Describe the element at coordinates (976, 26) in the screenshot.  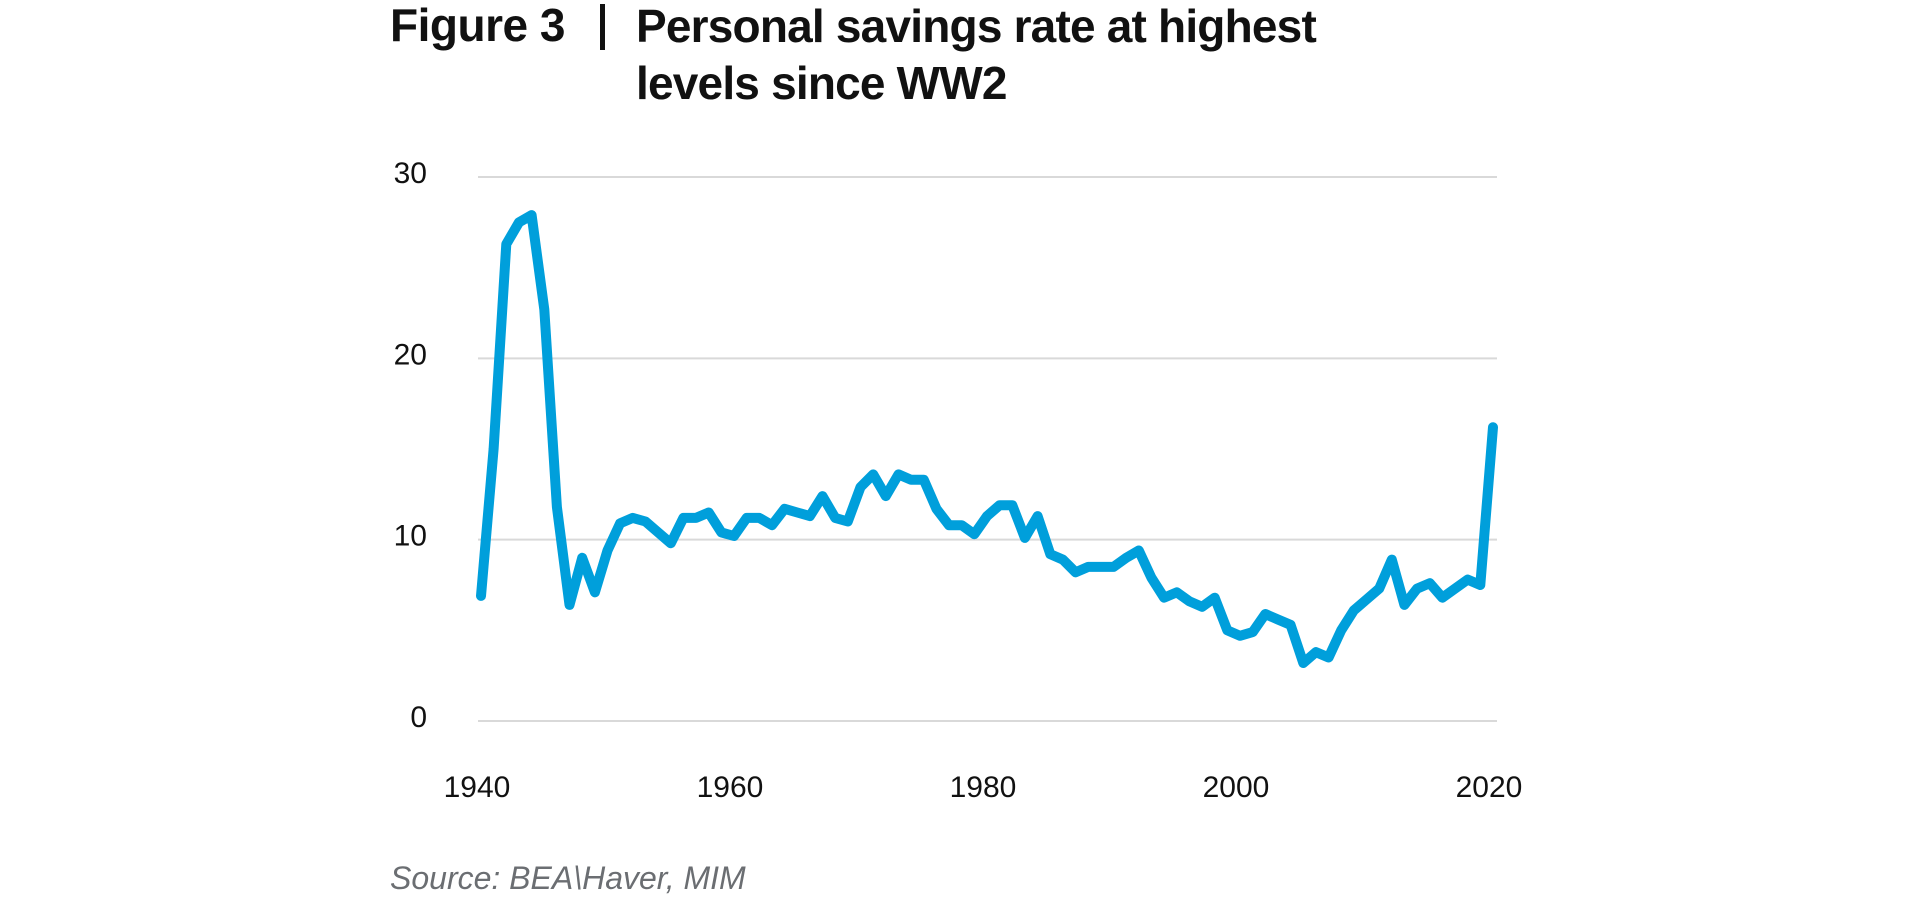
I see `chart-title-line-1: Personal savings rate at highest` at that location.